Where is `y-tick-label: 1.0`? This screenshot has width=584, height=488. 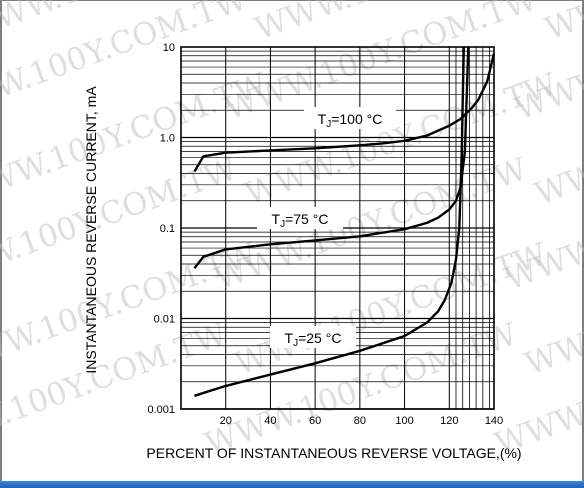
y-tick-label: 1.0 is located at coordinates (167, 139).